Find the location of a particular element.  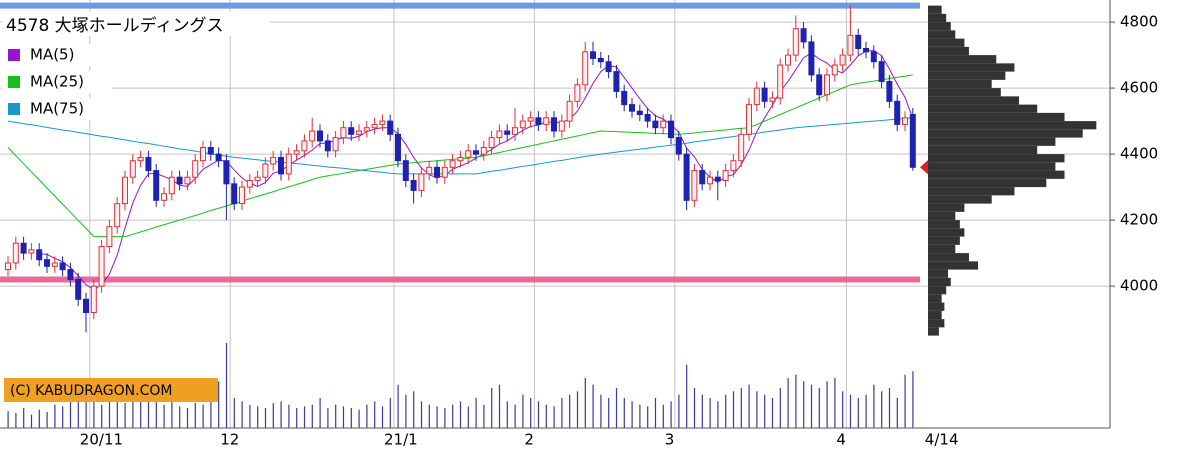

y-tick-label: 4000 is located at coordinates (1139, 286).